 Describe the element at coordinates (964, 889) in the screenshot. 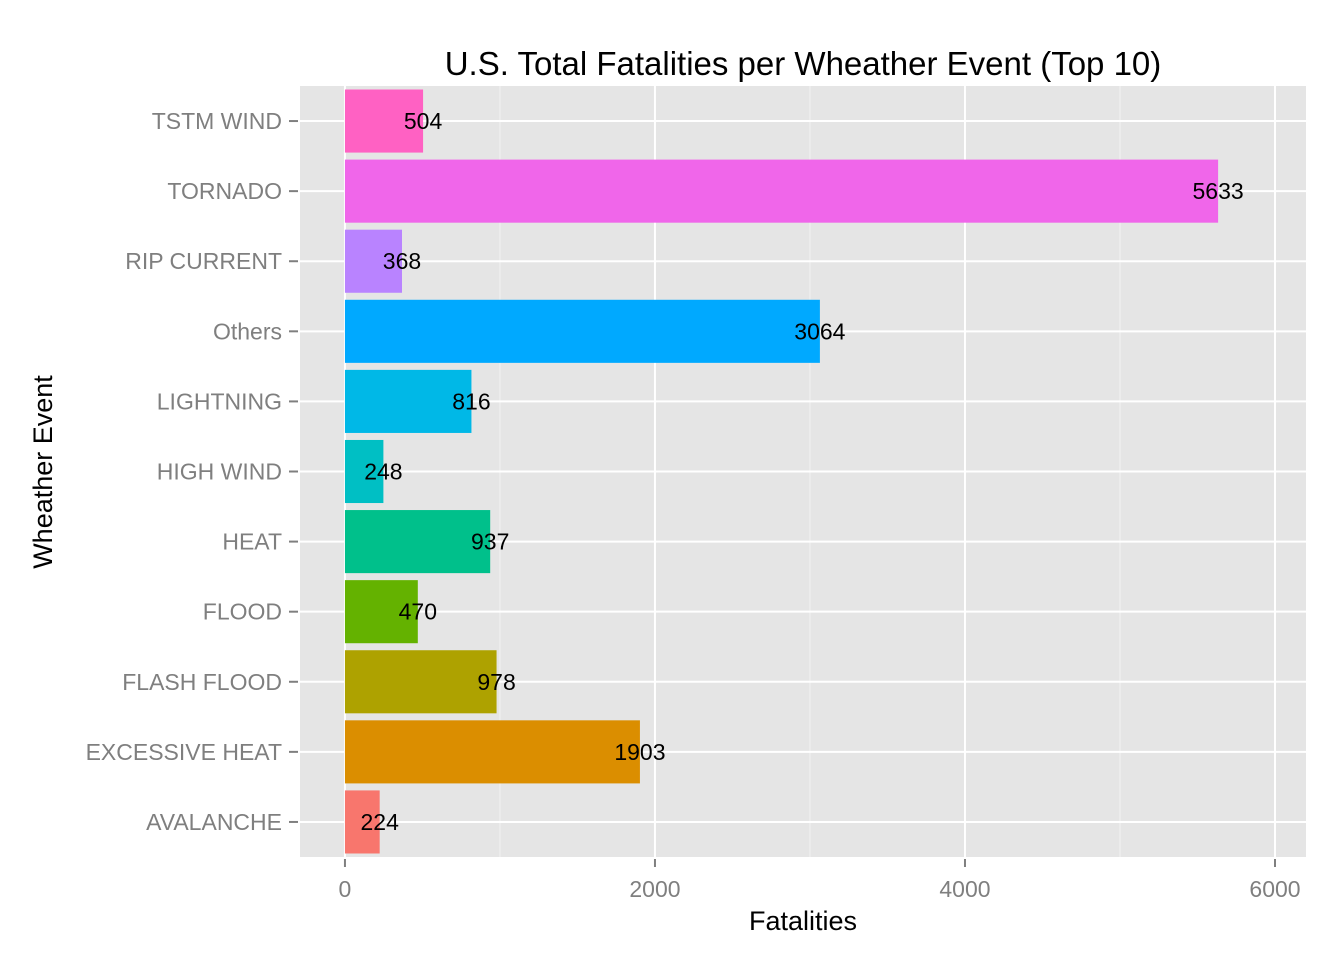

I see `x-tick-label: 4000` at that location.